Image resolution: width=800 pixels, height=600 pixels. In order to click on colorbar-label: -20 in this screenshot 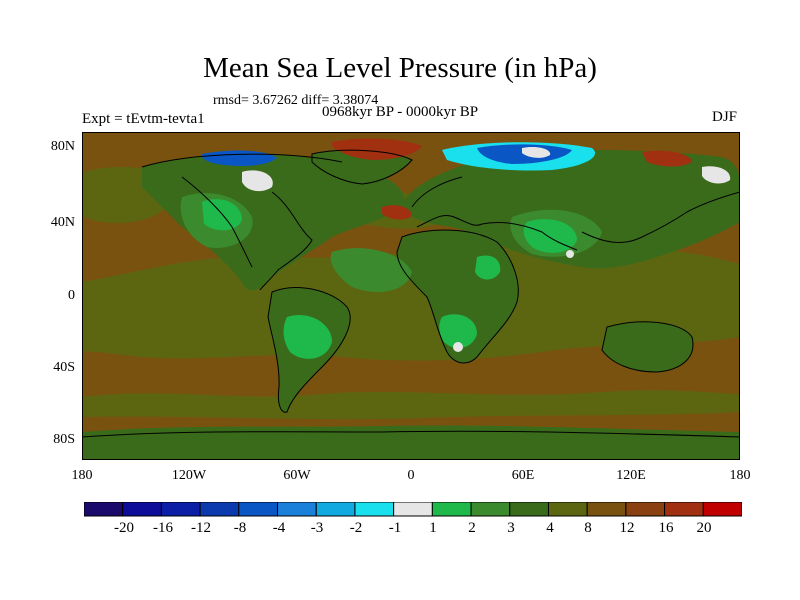, I will do `click(124, 528)`.